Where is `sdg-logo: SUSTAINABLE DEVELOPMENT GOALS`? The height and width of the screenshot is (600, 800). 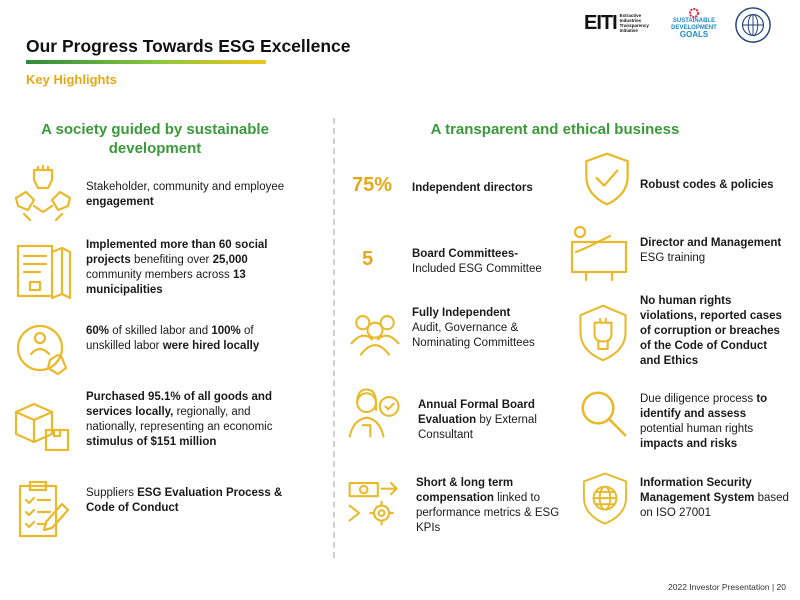
sdg-logo: SUSTAINABLE DEVELOPMENT GOALS is located at coordinates (694, 23).